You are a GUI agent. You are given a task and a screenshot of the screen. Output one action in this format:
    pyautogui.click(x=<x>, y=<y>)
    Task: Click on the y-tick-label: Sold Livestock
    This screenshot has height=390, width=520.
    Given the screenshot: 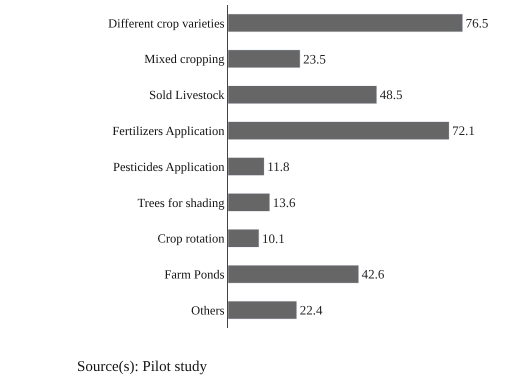 What is the action you would take?
    pyautogui.click(x=187, y=95)
    